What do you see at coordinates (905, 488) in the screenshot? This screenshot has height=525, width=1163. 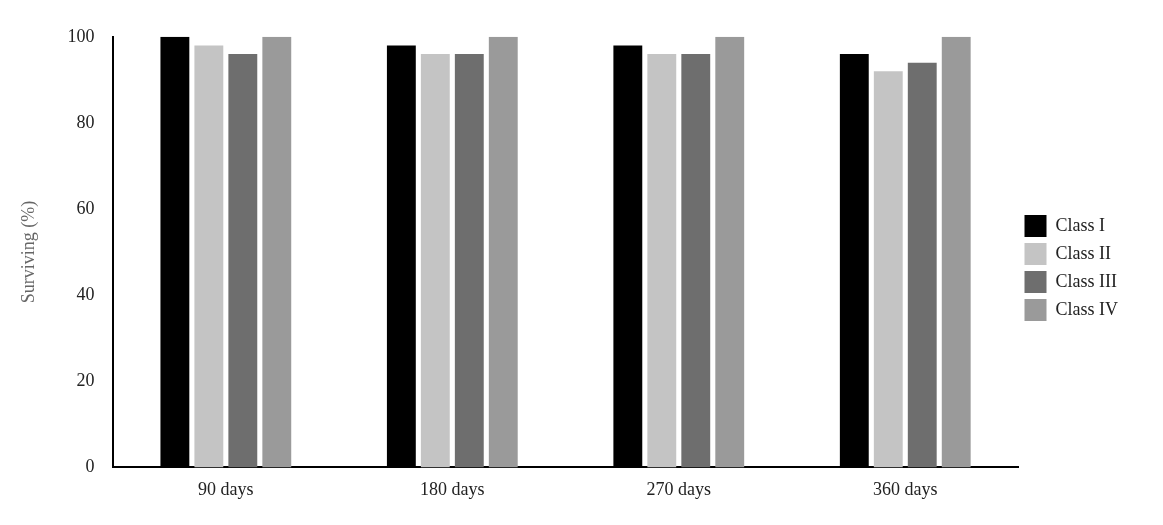 I see `x-tick-label: 360 days` at bounding box center [905, 488].